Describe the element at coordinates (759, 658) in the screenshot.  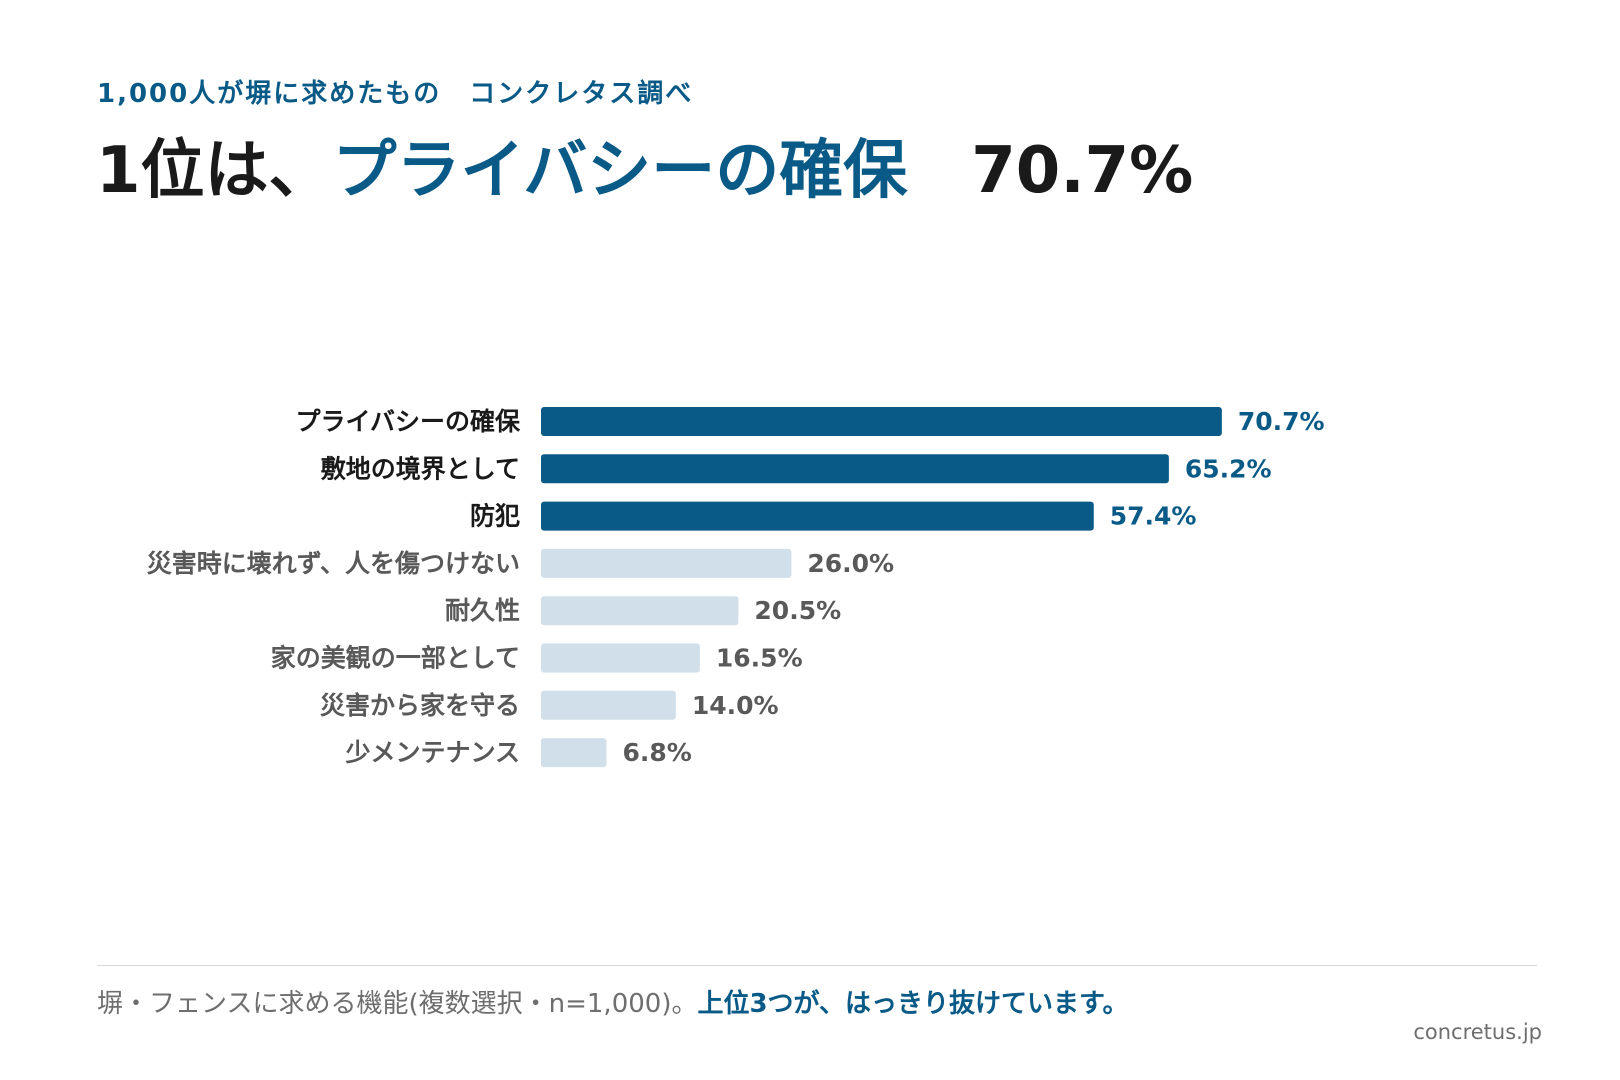
I see `value-label-6: 16.5%` at that location.